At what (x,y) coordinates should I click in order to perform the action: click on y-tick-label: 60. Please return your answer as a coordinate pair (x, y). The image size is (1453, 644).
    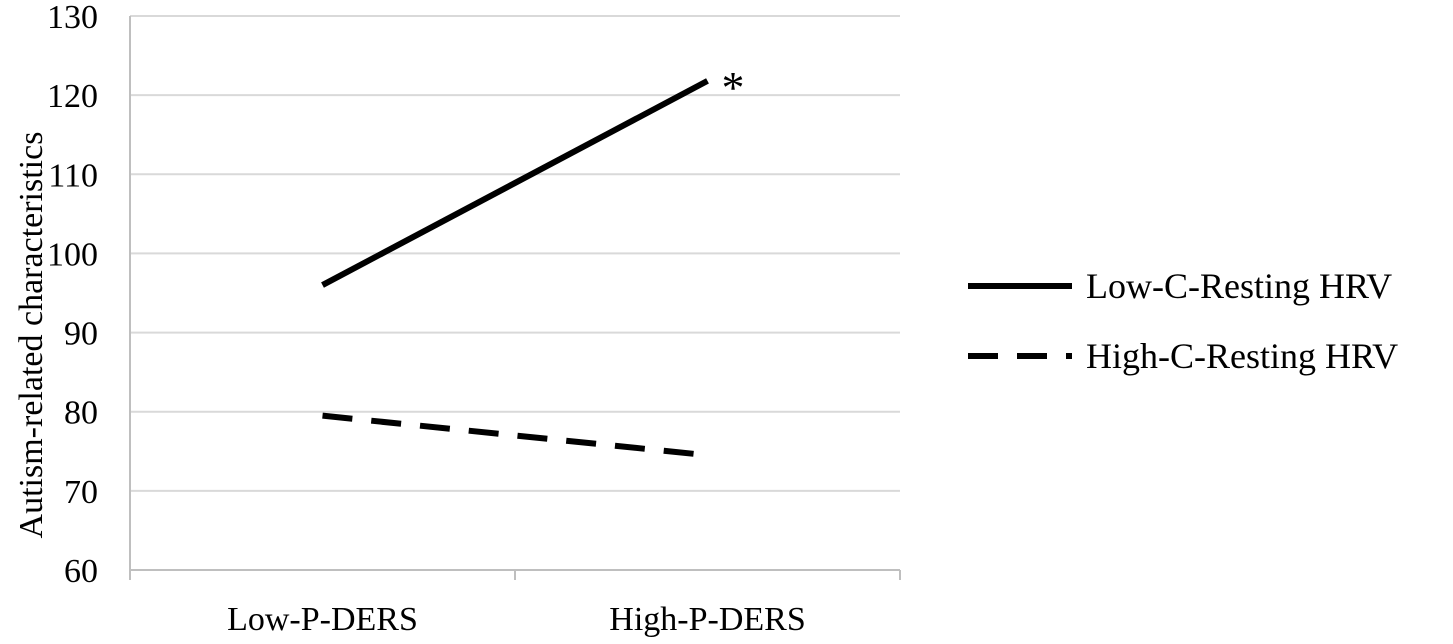
    Looking at the image, I should click on (81, 571).